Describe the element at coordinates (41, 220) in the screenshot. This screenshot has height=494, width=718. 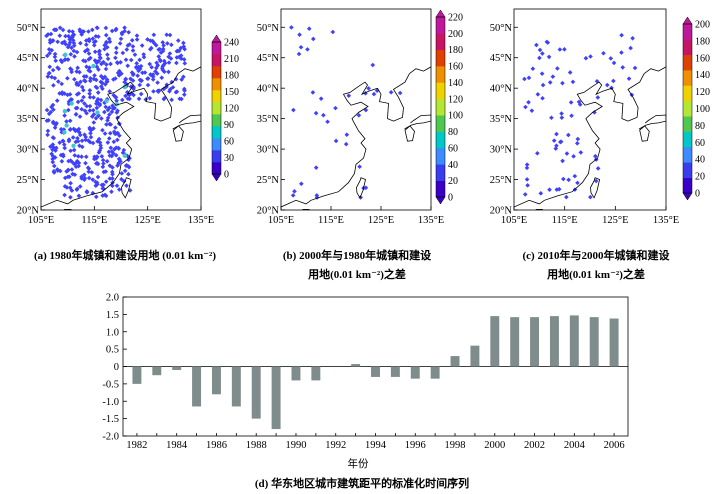
I see `x-tick-label: 105°E` at that location.